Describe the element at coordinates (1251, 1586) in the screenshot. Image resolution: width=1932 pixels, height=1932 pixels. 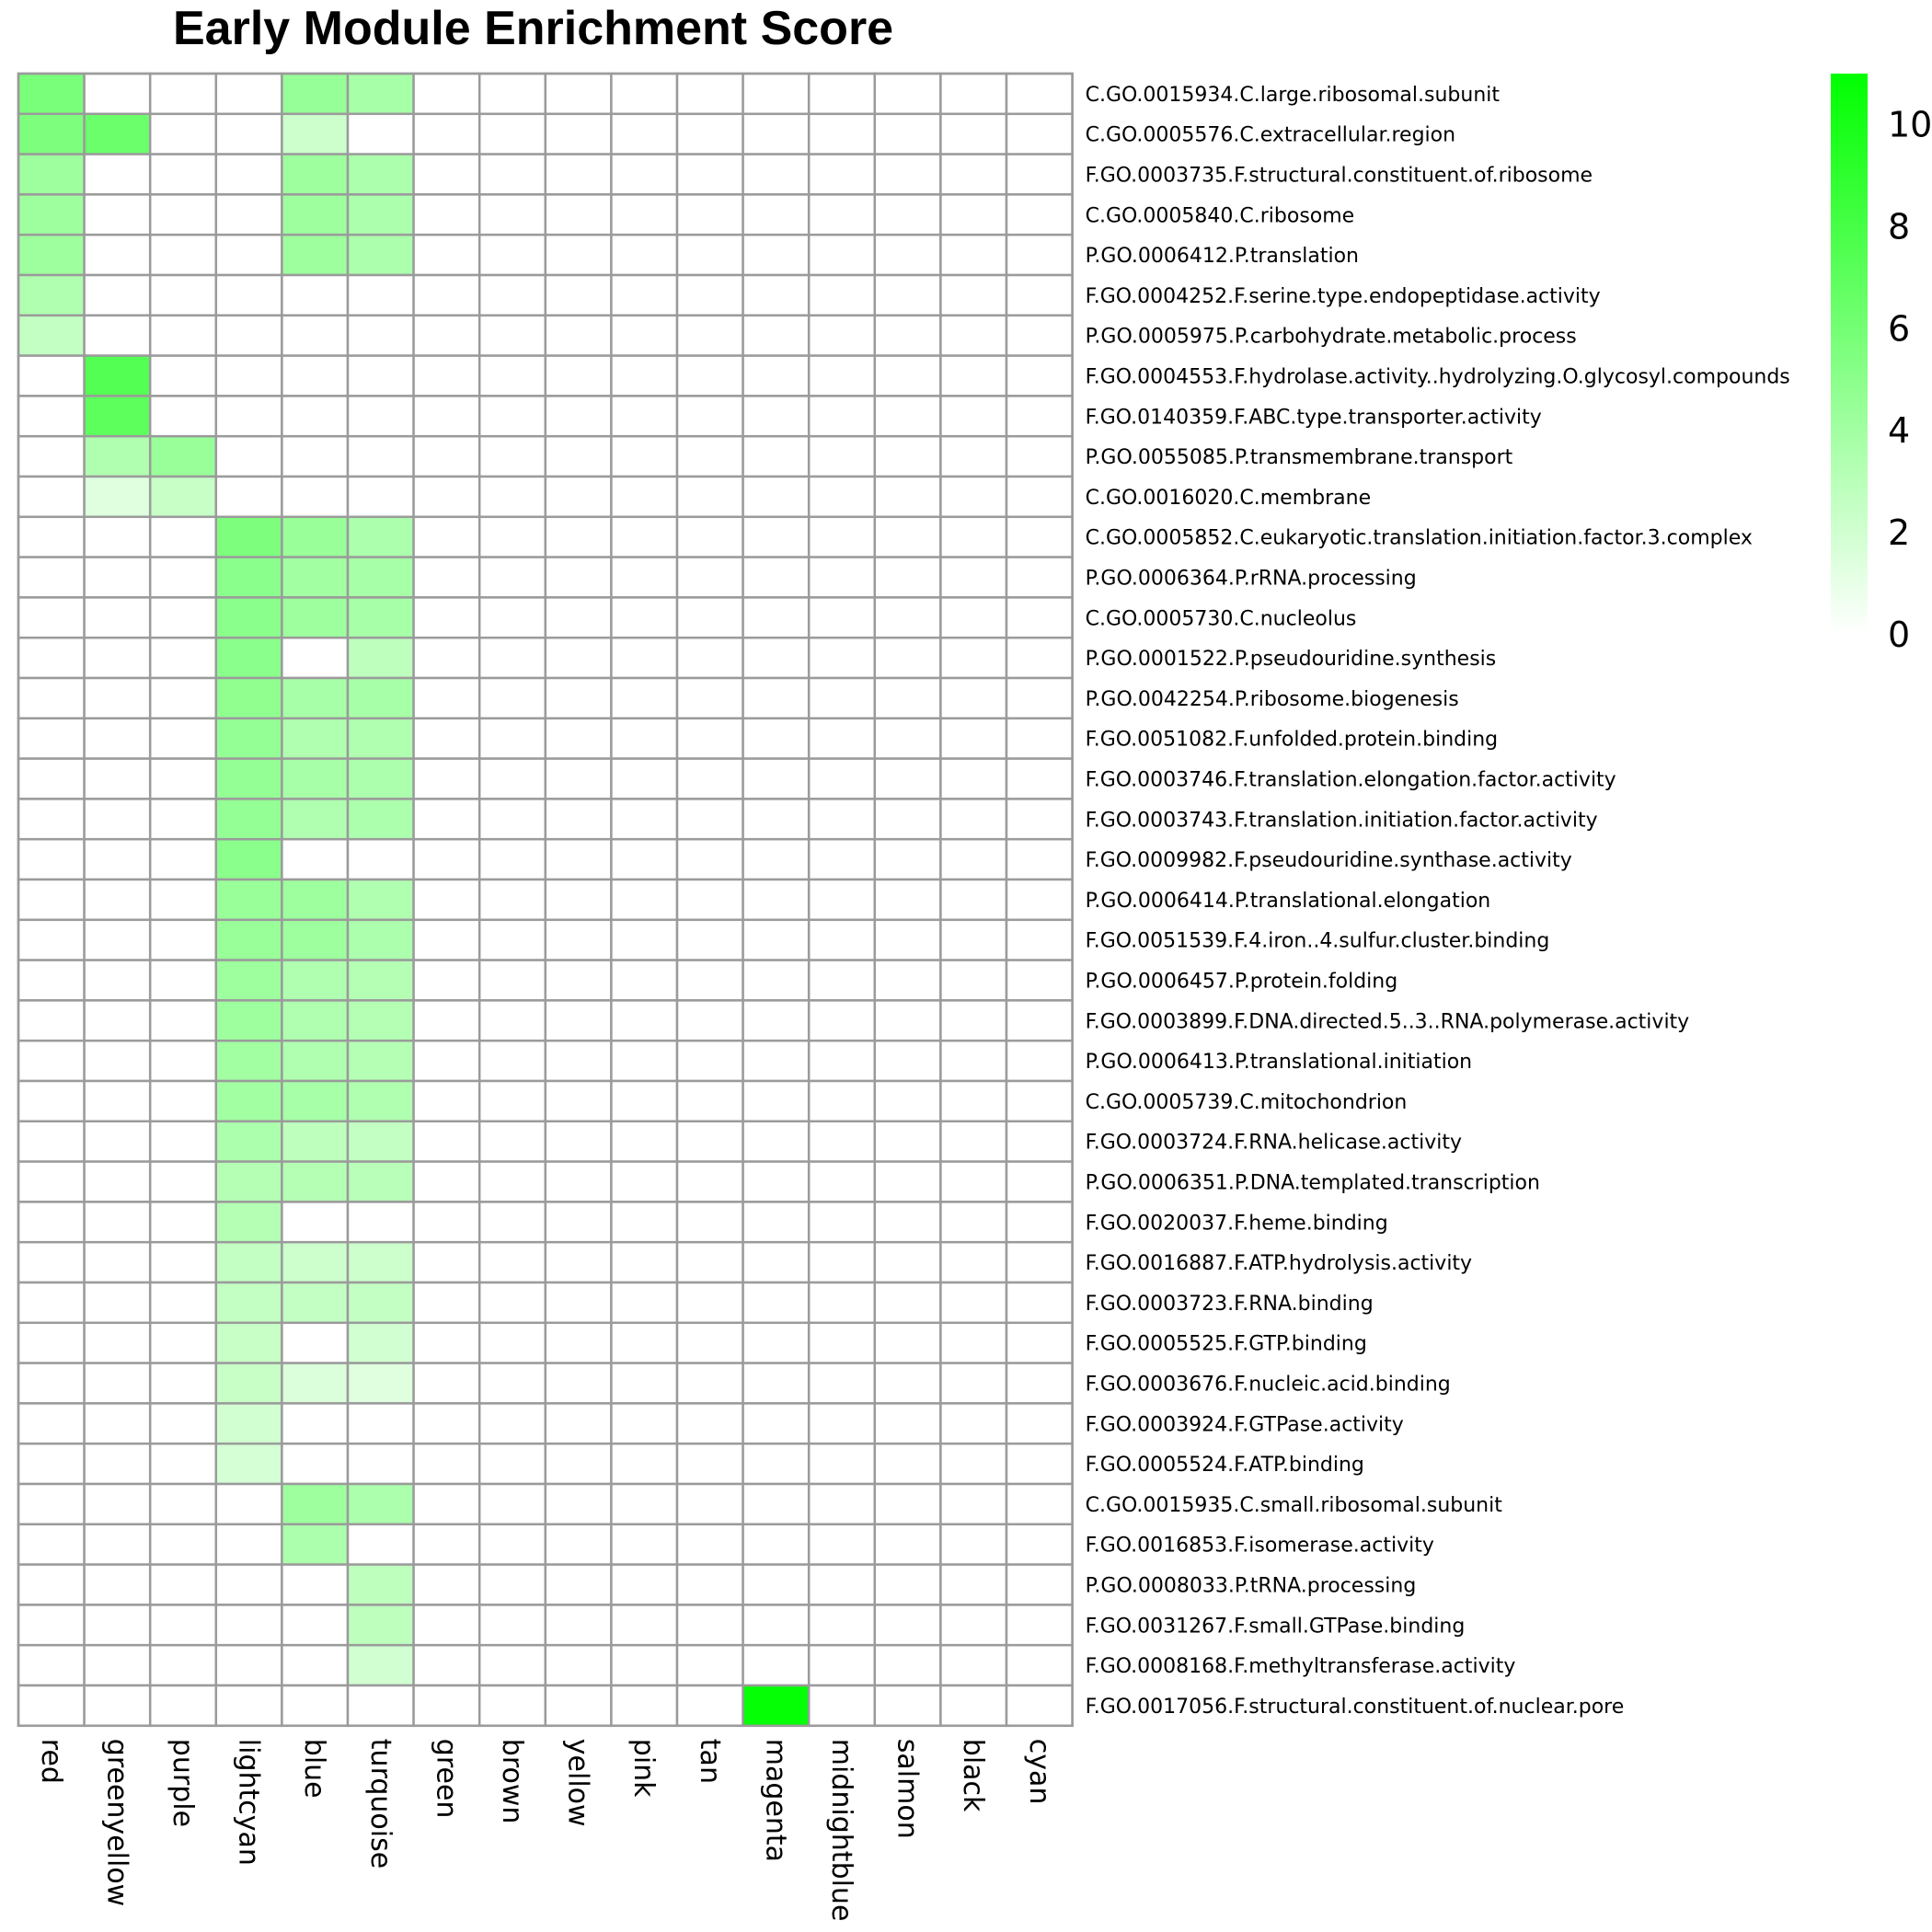
I see `row-label: P.GO.0008033.P.tRNA.processing` at that location.